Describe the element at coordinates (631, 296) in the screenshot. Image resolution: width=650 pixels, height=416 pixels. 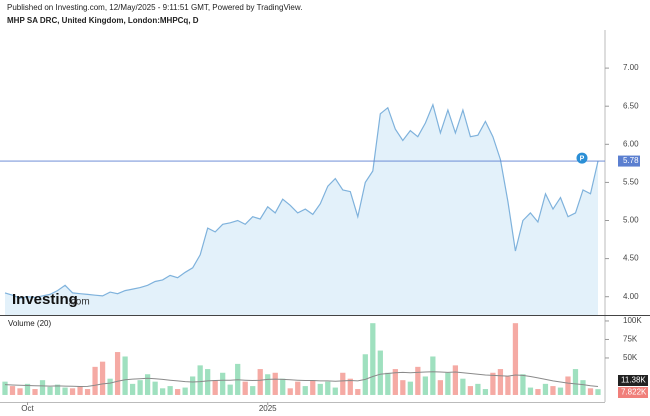
I see `y-tick-label: 4.00` at that location.